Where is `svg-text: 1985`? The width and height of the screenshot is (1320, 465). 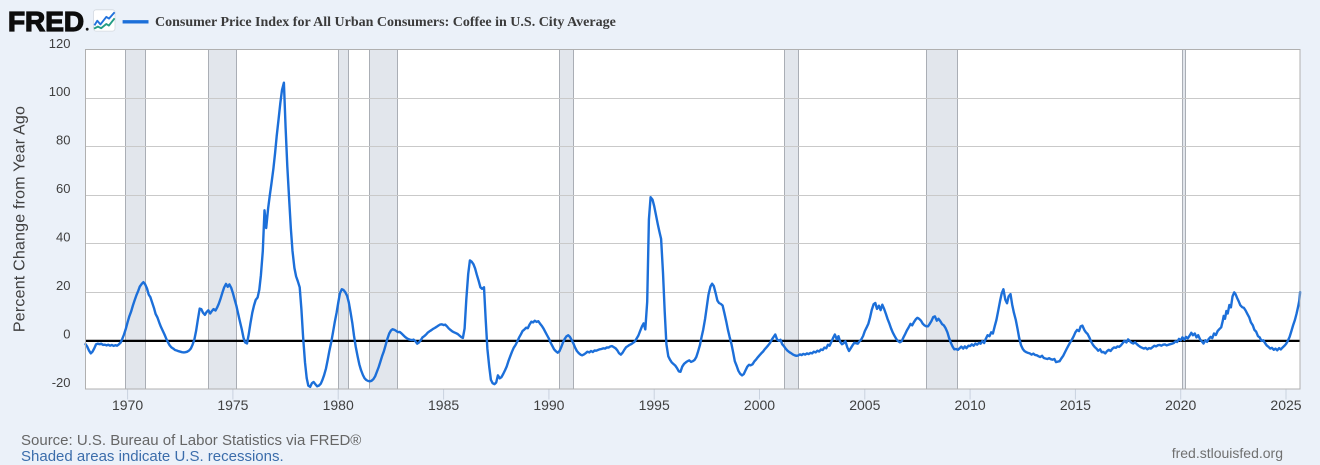 svg-text: 1985 is located at coordinates (443, 405).